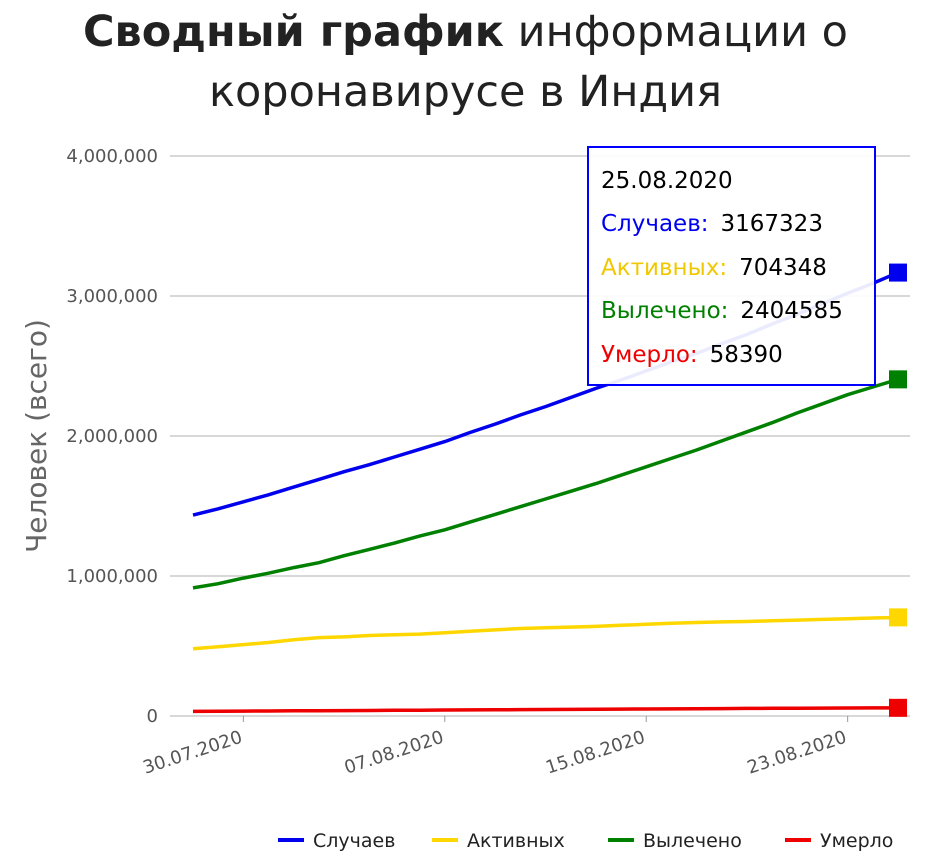 This screenshot has width=931, height=859. Describe the element at coordinates (783, 268) in the screenshot. I see `tooltip-value-active: 704348` at that location.